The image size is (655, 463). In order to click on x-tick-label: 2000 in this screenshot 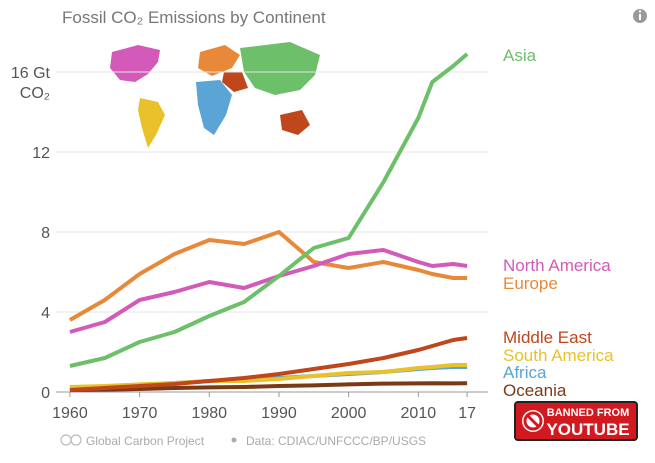, I will do `click(349, 413)`.